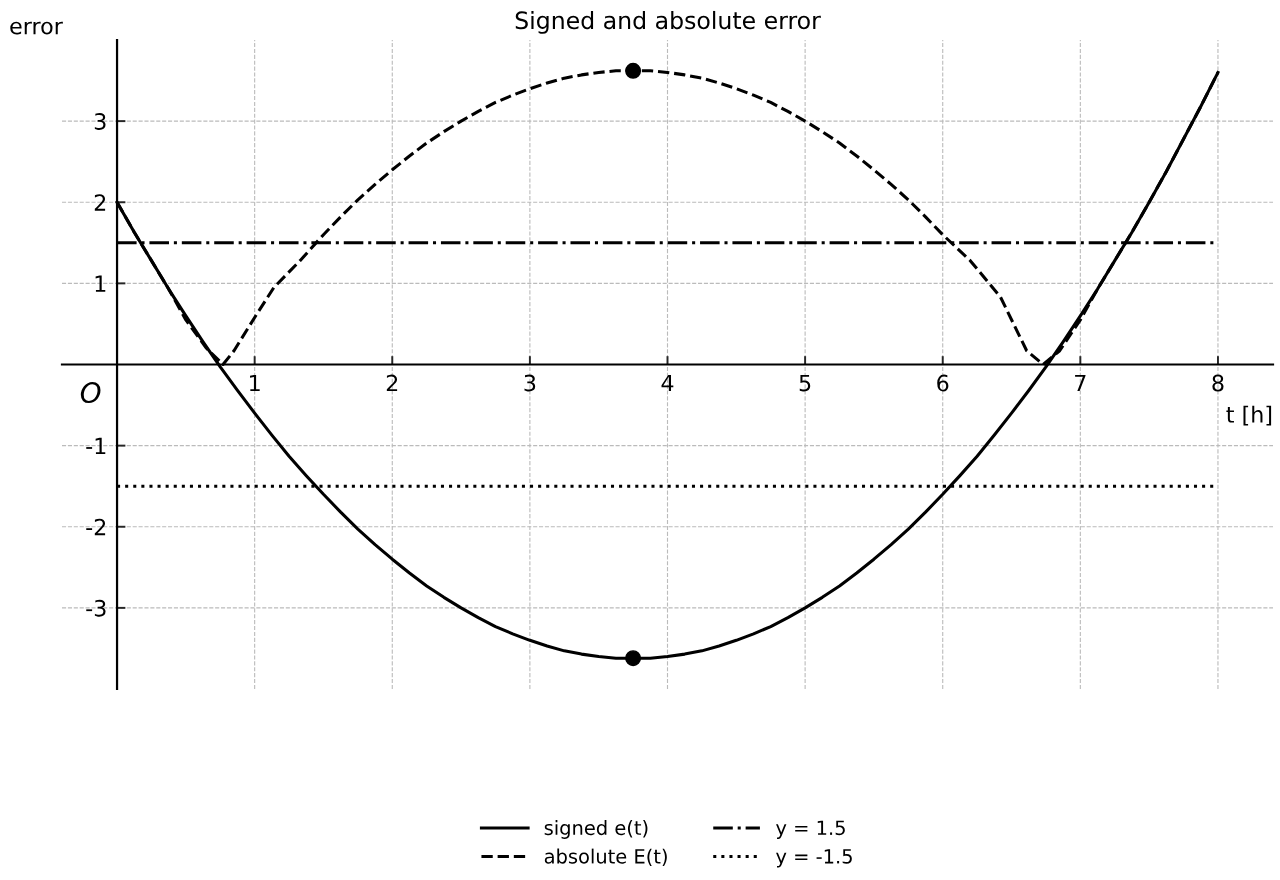 The height and width of the screenshot is (880, 1280). I want to click on y-tick-label: -3, so click(96, 608).